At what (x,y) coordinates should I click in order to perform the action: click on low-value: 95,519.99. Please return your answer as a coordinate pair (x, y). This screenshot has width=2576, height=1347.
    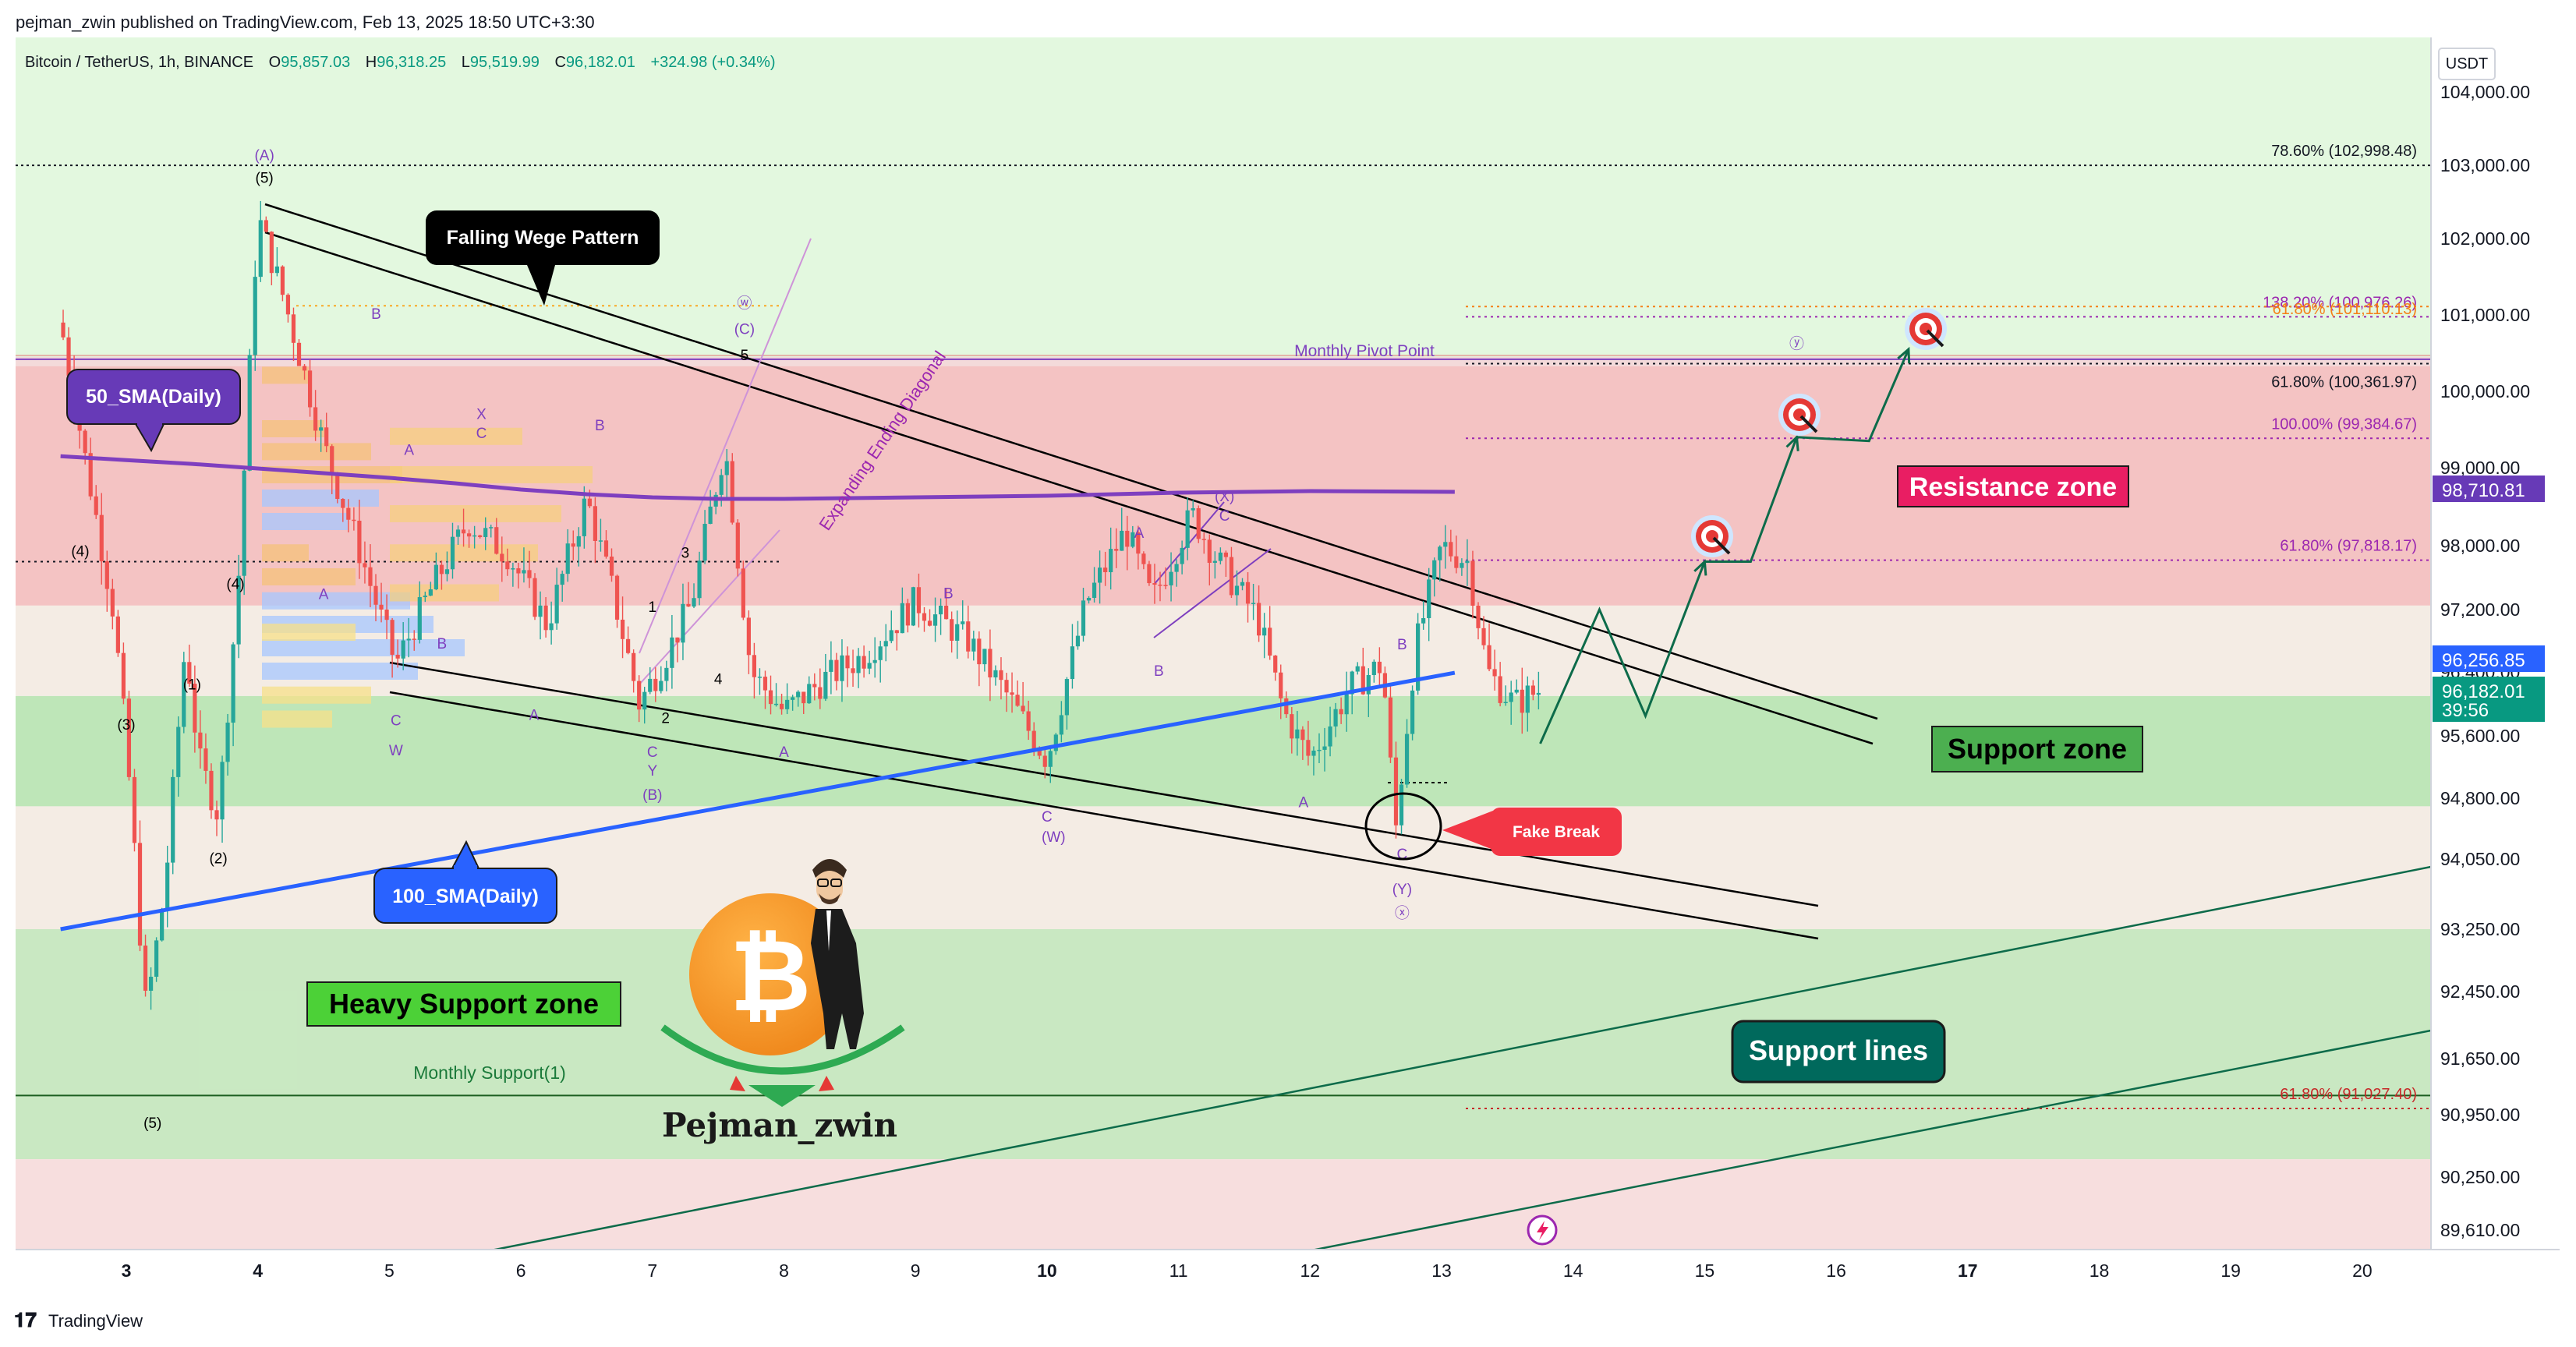
    Looking at the image, I should click on (505, 63).